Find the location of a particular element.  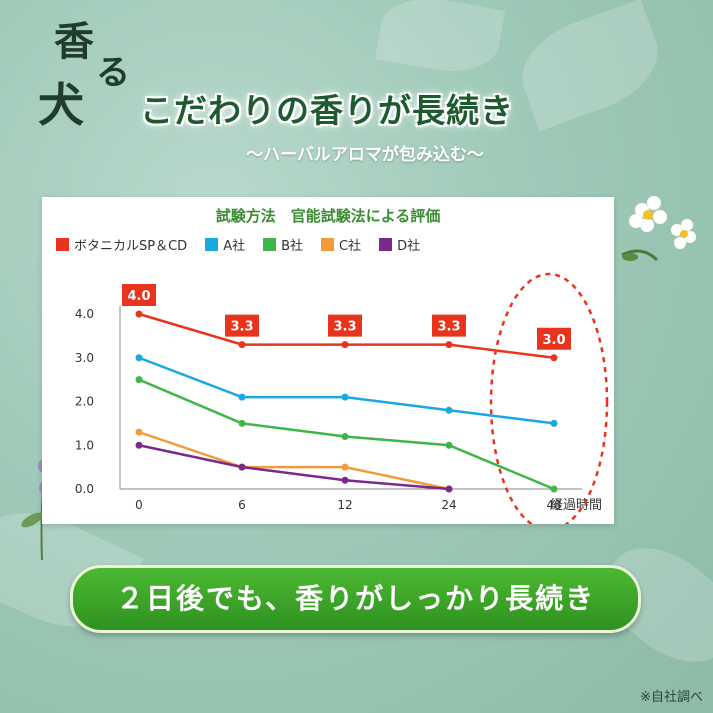

legend-label: B社 is located at coordinates (292, 246).